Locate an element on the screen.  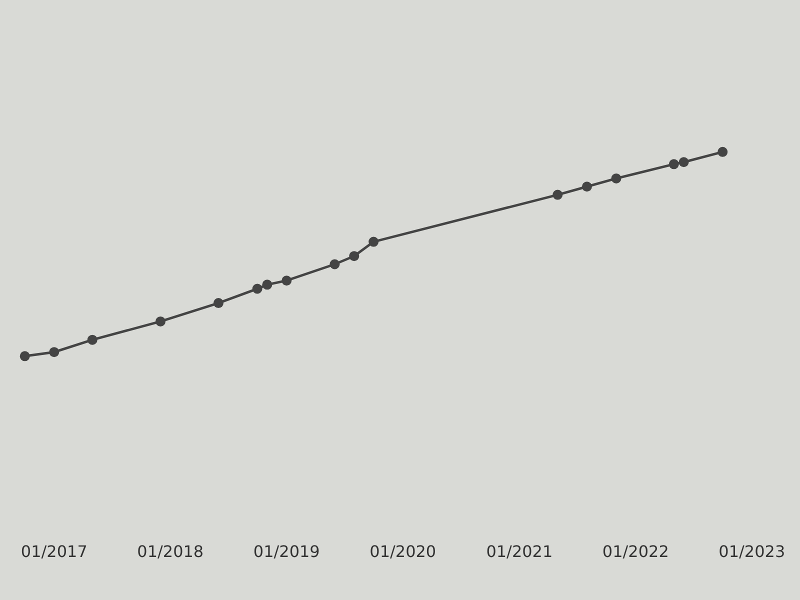
x-tick-label: 01/2018 is located at coordinates (170, 551).